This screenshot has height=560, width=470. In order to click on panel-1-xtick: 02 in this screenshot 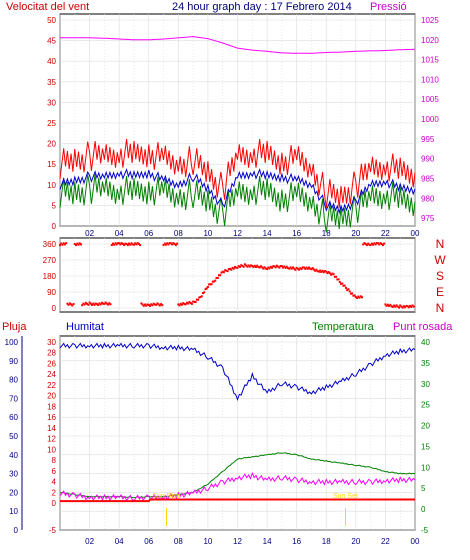, I will do `click(89, 233)`.